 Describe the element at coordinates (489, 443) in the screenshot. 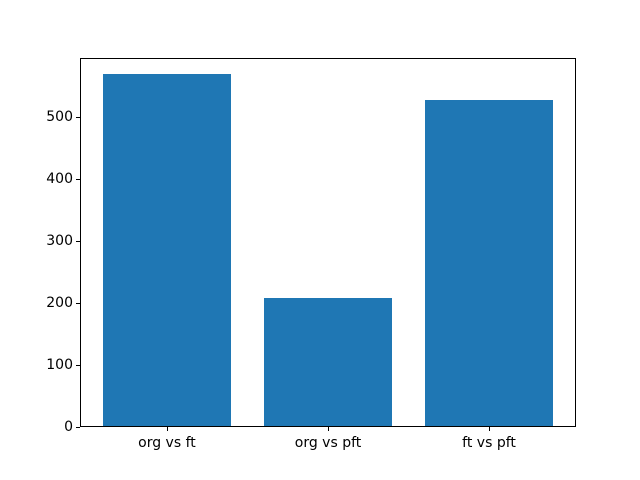

I see `x-tick-label: ft vs pft` at that location.